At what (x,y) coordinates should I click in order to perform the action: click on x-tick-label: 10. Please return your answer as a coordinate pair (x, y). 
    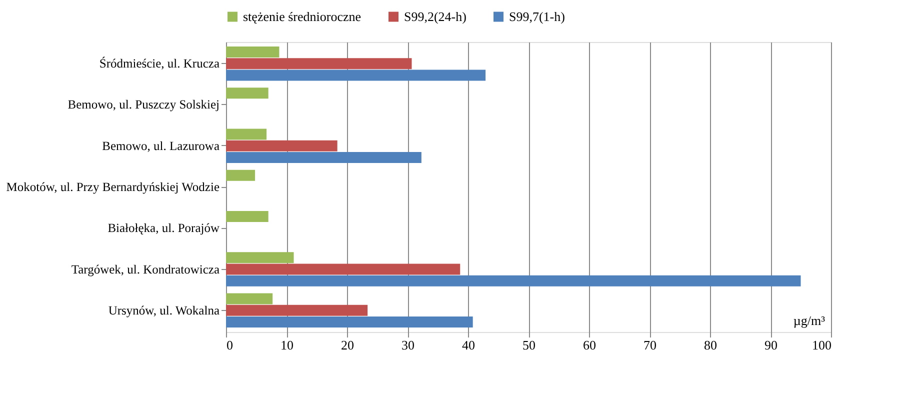
    Looking at the image, I should click on (287, 345).